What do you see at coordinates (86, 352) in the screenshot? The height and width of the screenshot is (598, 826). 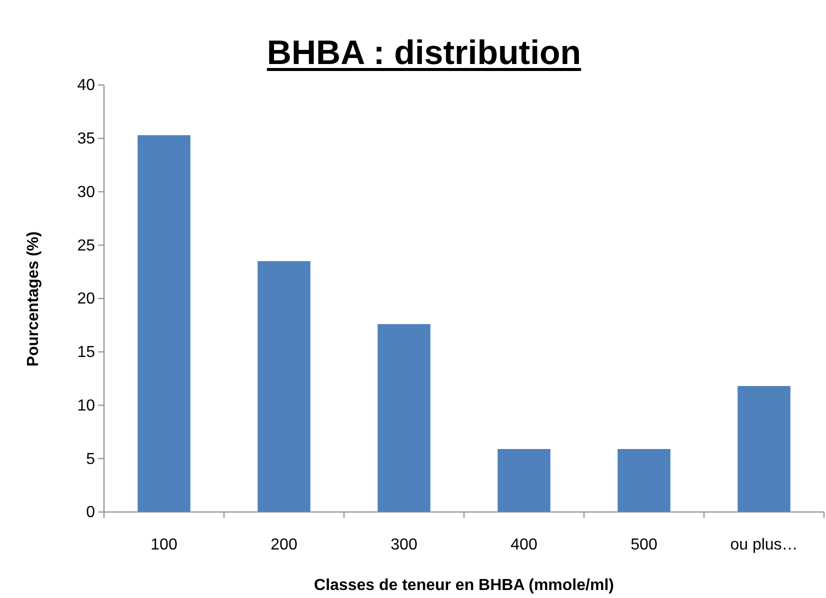 I see `y-tick-label: 15` at bounding box center [86, 352].